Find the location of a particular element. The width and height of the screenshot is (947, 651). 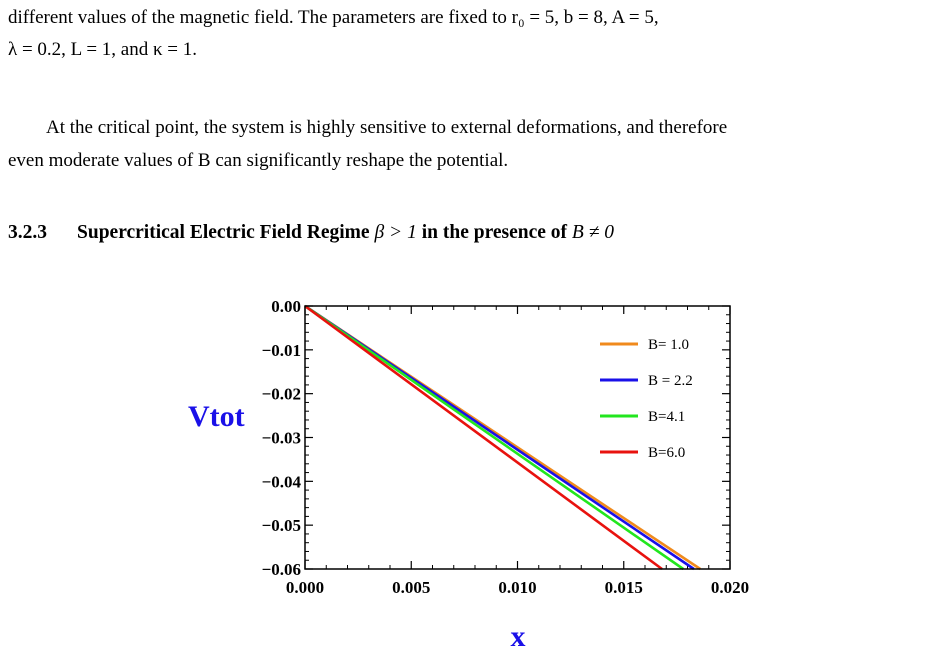

legend: B= 1.0 B = 2.2 B=4.1 B=6.0 is located at coordinates (646, 399).